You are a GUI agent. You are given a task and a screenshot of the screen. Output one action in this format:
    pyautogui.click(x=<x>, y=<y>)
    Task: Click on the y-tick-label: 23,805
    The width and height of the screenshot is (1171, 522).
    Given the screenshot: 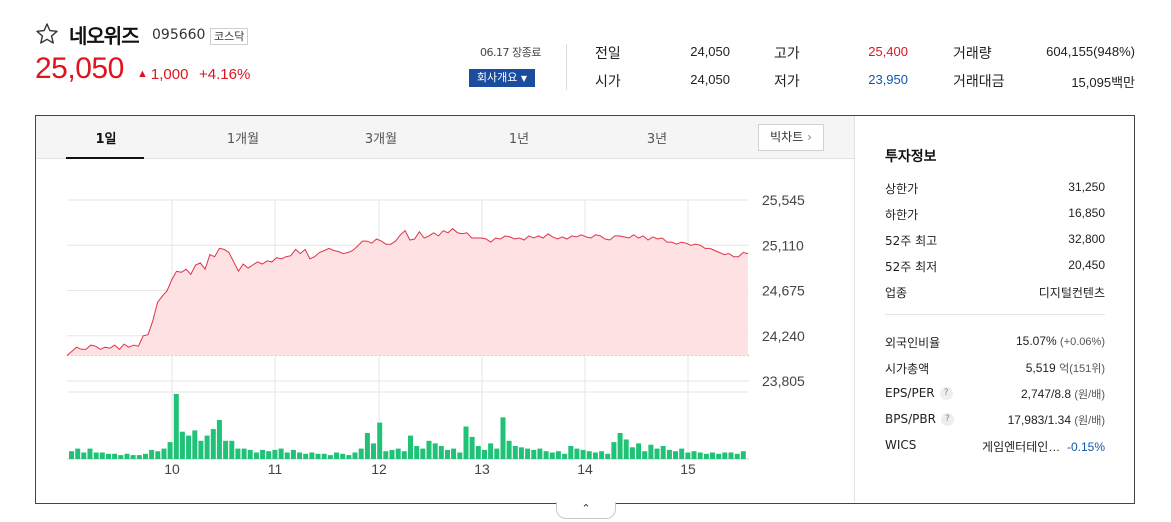 What is the action you would take?
    pyautogui.click(x=783, y=381)
    